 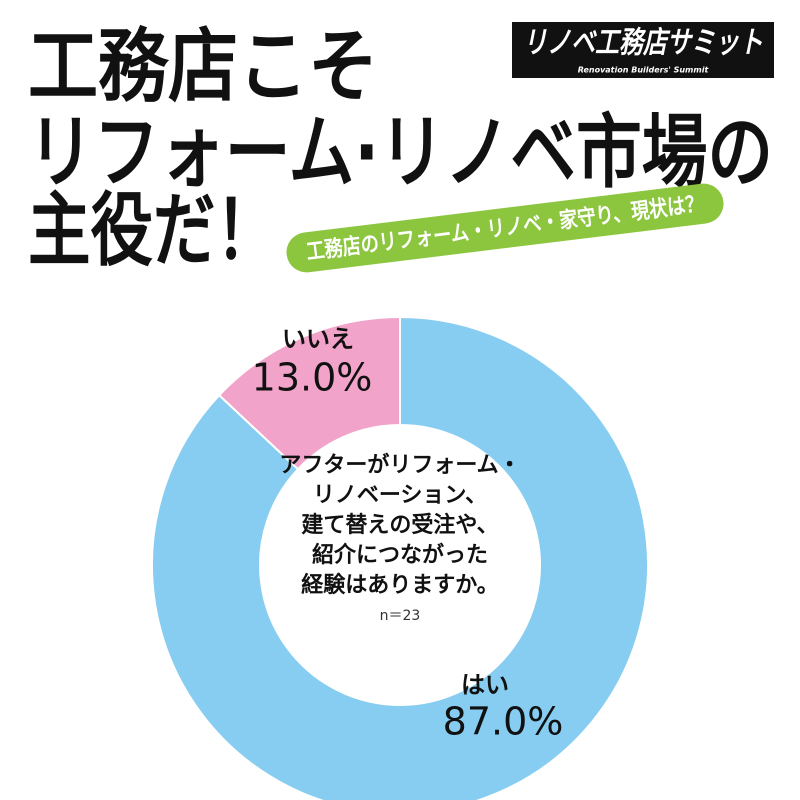 I want to click on category-label: はい, so click(x=485, y=685).